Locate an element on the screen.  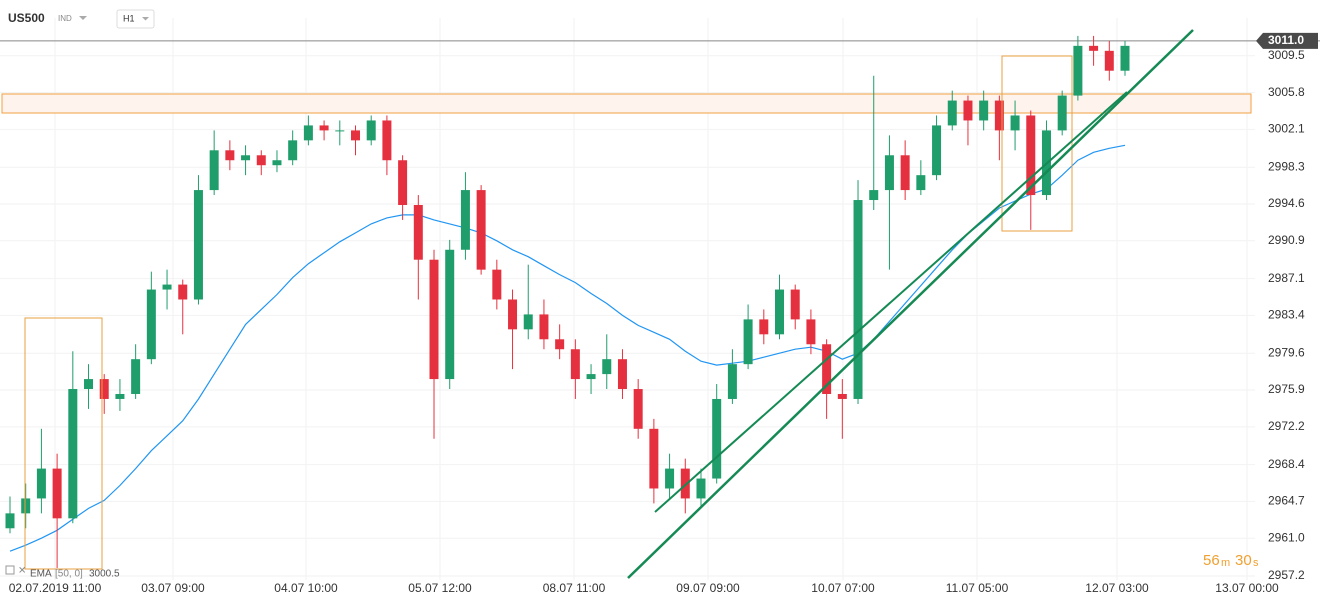
y-tick-label: 3002.1 is located at coordinates (1286, 129).